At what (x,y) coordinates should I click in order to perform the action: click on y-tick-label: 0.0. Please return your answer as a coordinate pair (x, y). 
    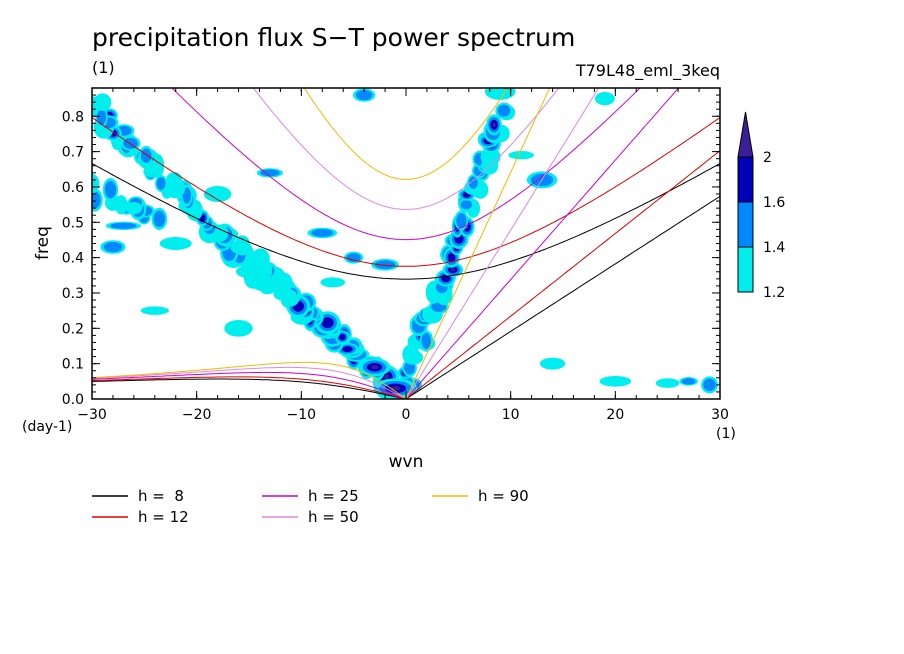
    Looking at the image, I should click on (73, 400).